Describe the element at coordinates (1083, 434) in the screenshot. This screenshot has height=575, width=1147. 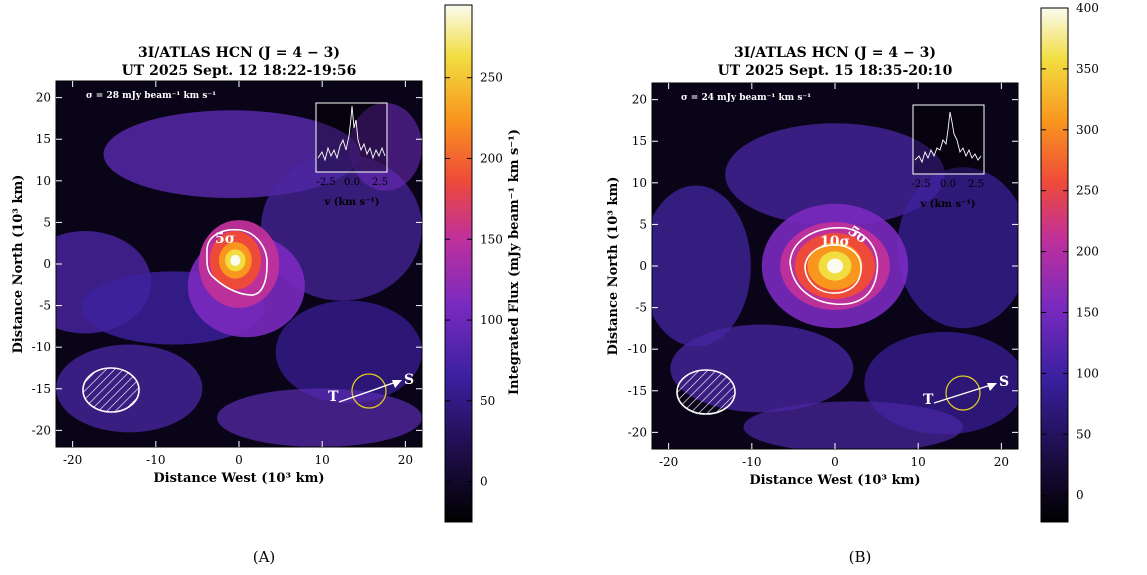
I see `panel-b-colorbar-tick-label: 50` at that location.